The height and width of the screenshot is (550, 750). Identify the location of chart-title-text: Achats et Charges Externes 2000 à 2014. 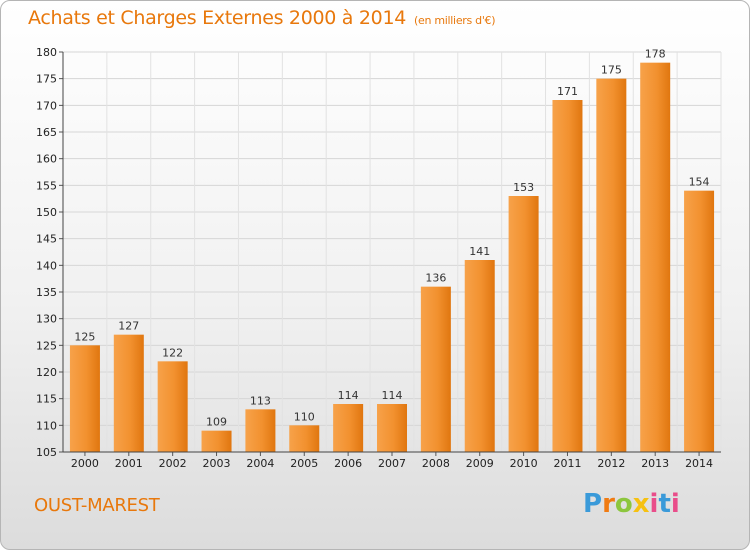
(217, 18).